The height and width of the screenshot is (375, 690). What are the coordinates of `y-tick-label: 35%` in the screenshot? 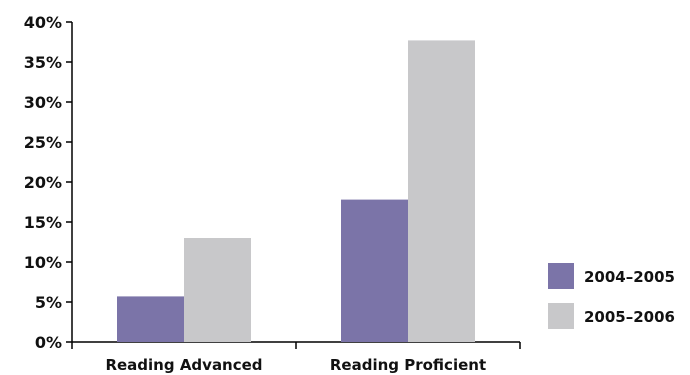 It's located at (43, 62).